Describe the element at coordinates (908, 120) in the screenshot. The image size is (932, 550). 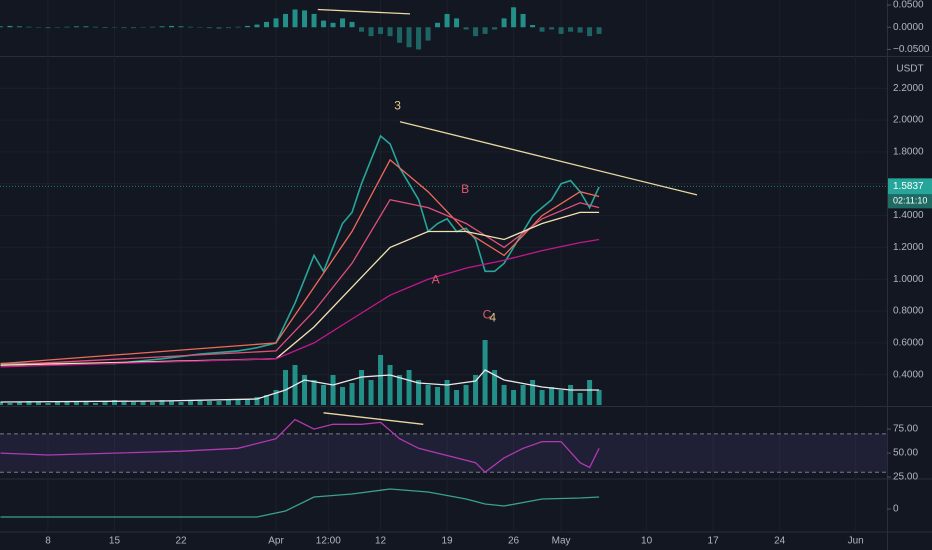
I see `y-tick-label: 2.0000` at that location.